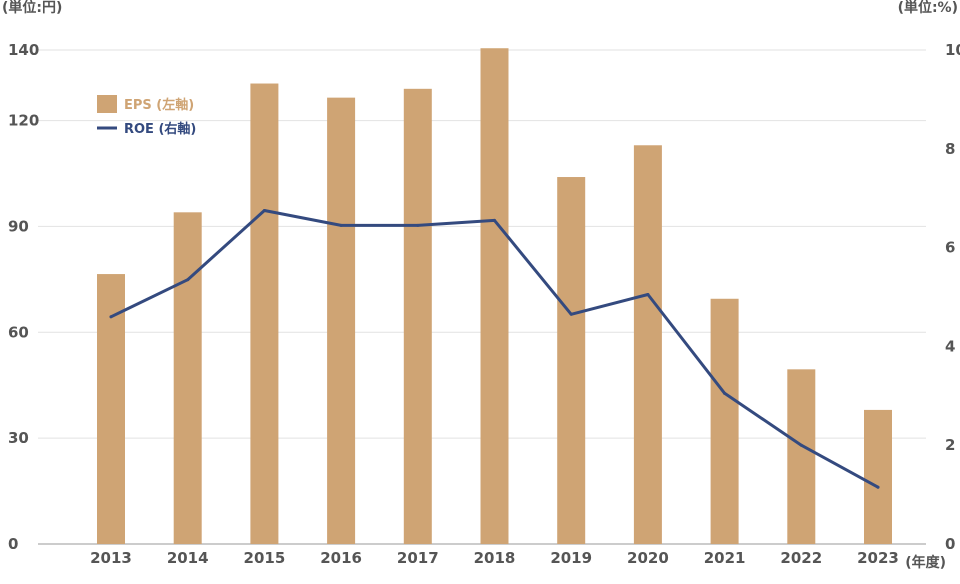  Describe the element at coordinates (23, 121) in the screenshot. I see `left-tick-label: 120` at that location.